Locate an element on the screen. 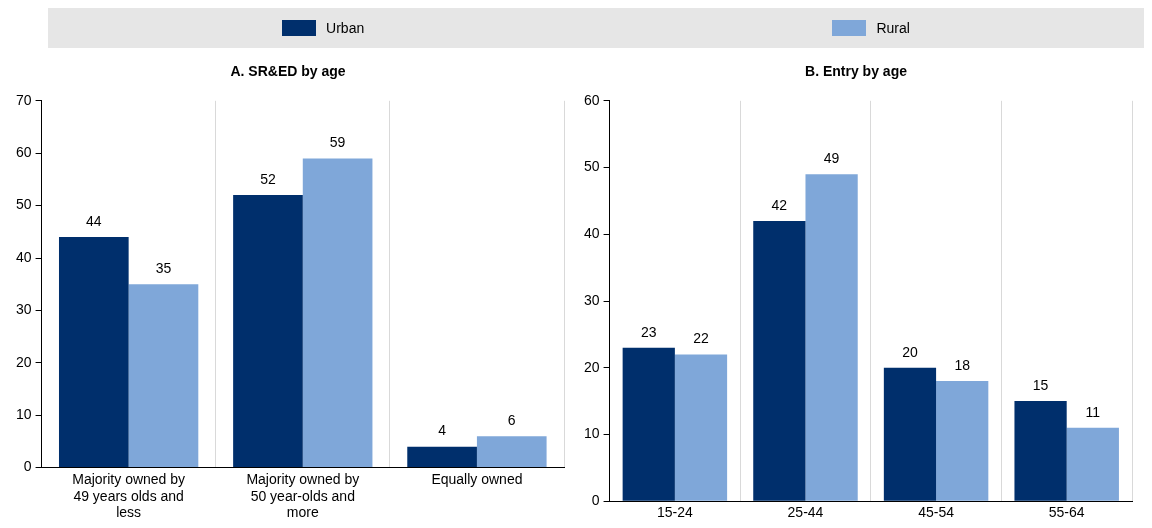 This screenshot has height=528, width=1152. x-tick-label: 45-54 is located at coordinates (936, 512).